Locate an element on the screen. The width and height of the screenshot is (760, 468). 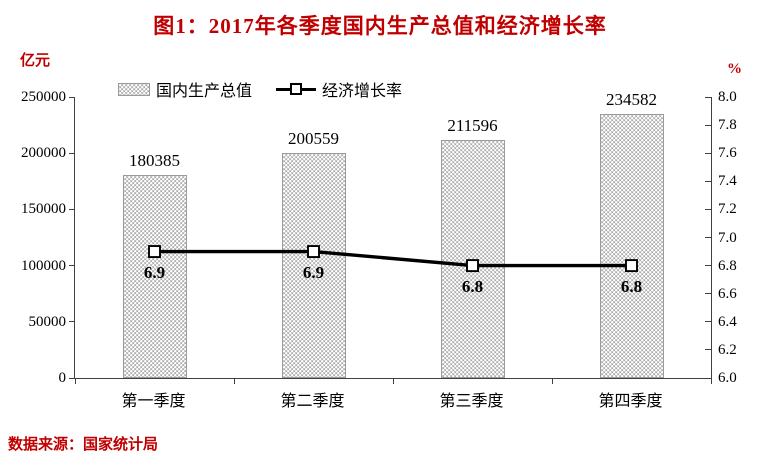
bar-value-label: 211596 is located at coordinates (472, 126).